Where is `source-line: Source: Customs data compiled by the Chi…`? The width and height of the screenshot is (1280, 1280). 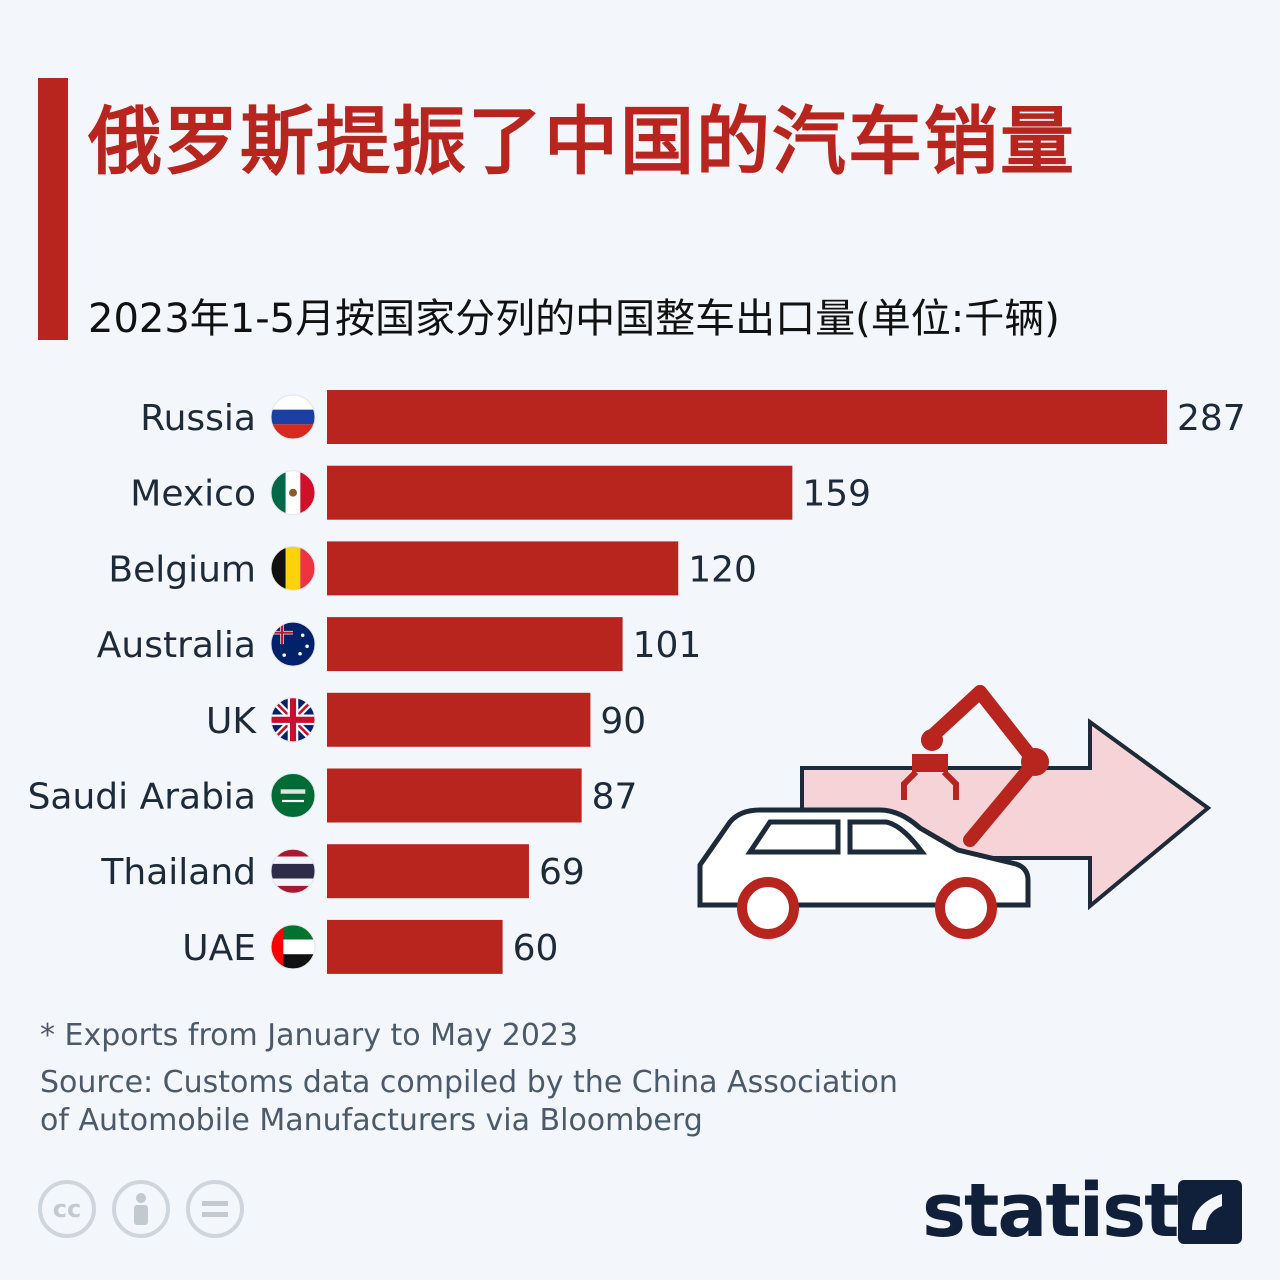 source-line: Source: Customs data compiled by the Chi… is located at coordinates (469, 1082).